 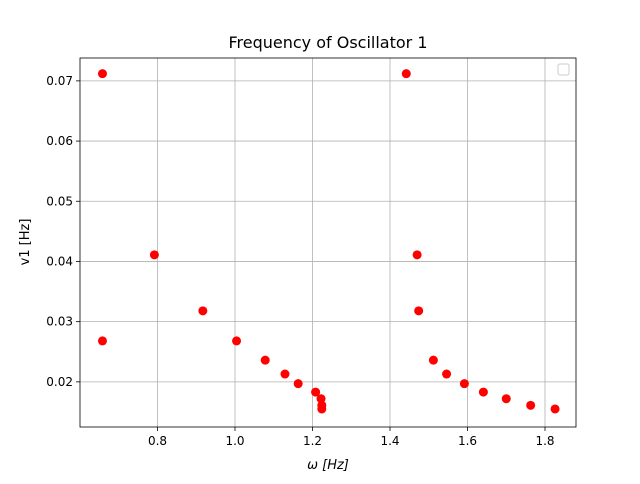 I want to click on x-axis-label: ω [Hz], so click(x=328, y=465).